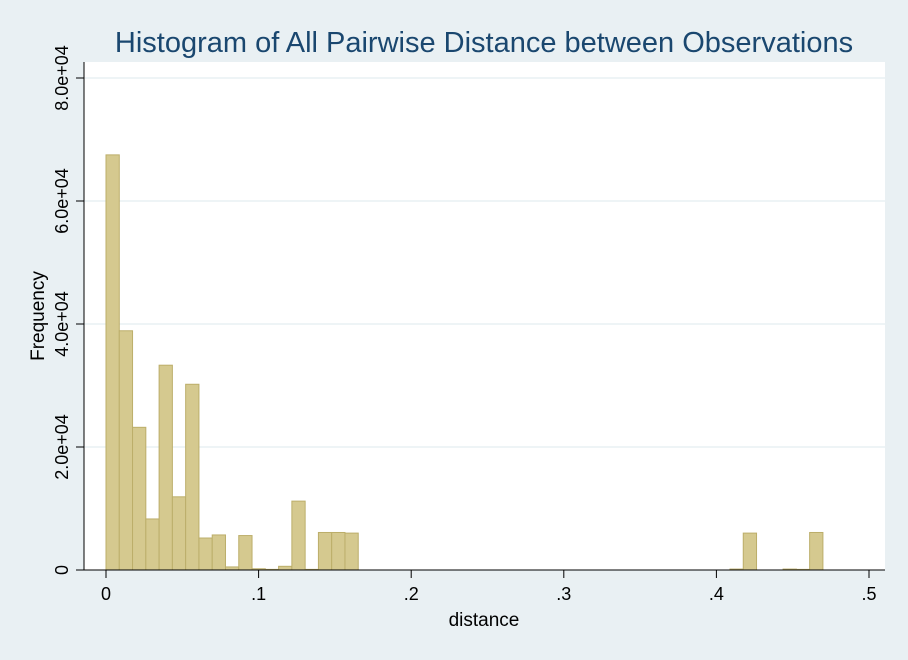 The height and width of the screenshot is (660, 908). Describe the element at coordinates (484, 620) in the screenshot. I see `x-axis-label: distance` at that location.